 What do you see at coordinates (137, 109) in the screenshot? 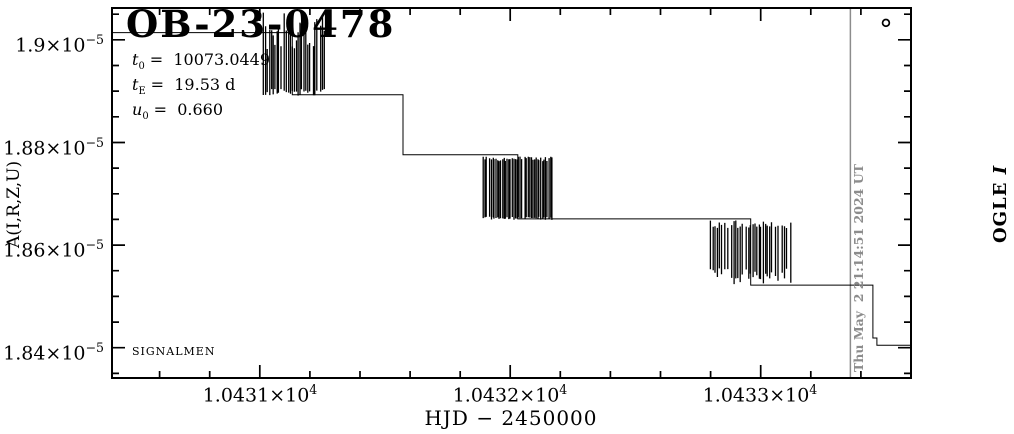
I see `param-symbol: u` at bounding box center [137, 109].